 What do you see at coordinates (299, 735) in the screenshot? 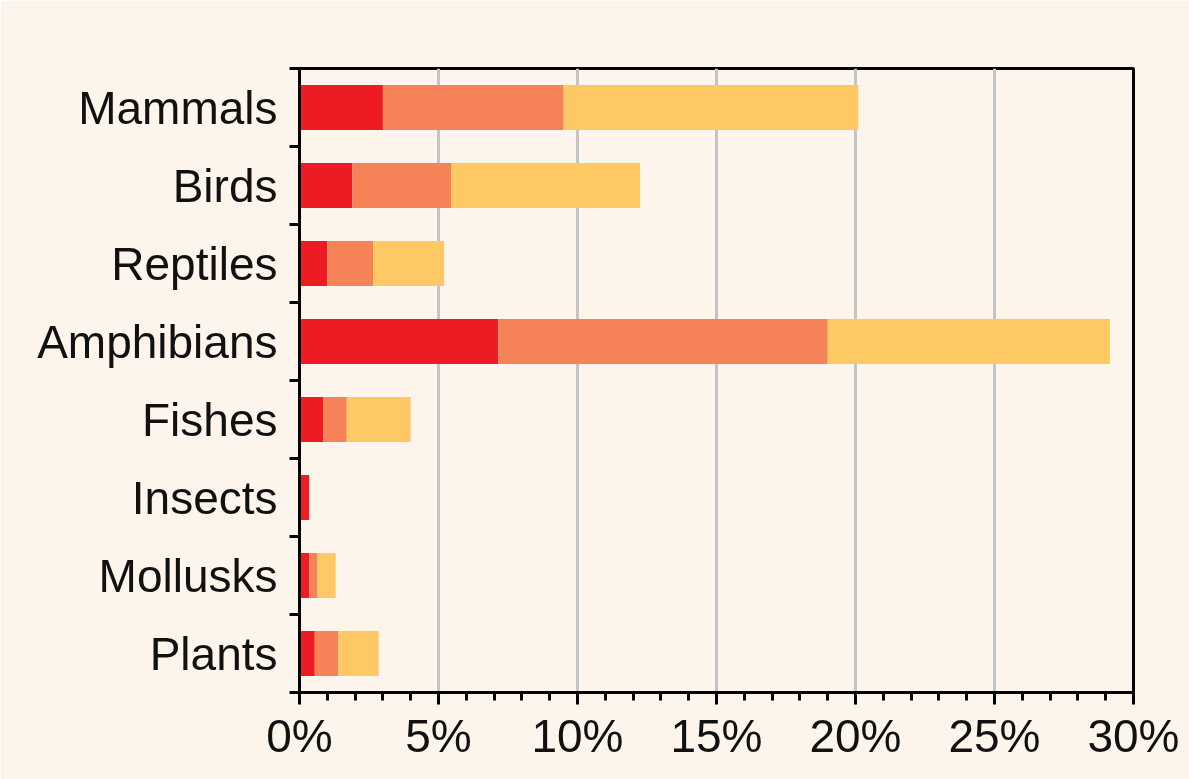
I see `x-tick-label: 0%` at bounding box center [299, 735].